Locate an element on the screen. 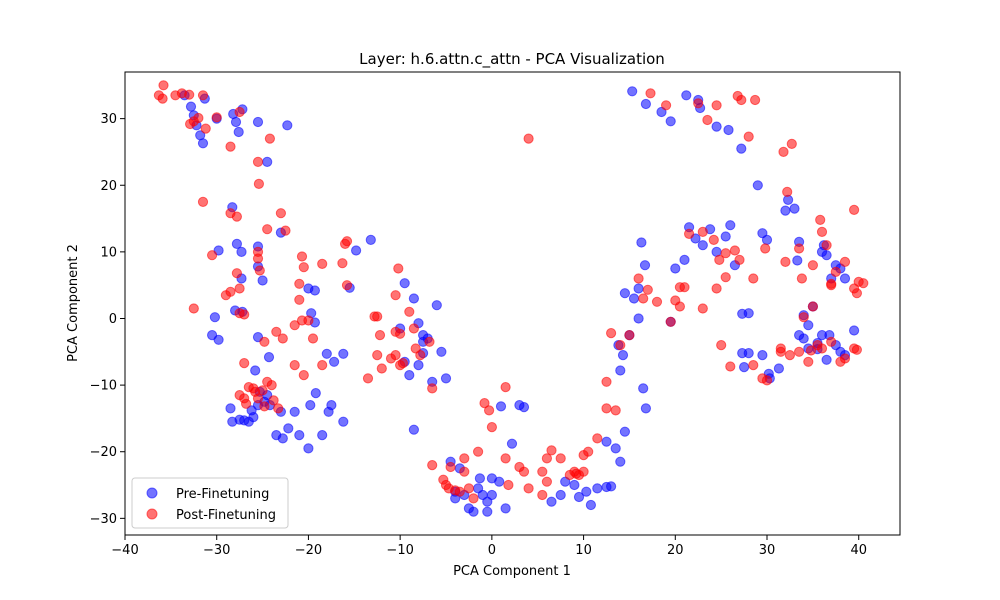 This screenshot has width=1000, height=600. y-axis-ticks: −30 −20 −10 0 10 20 30 is located at coordinates (107, 319).